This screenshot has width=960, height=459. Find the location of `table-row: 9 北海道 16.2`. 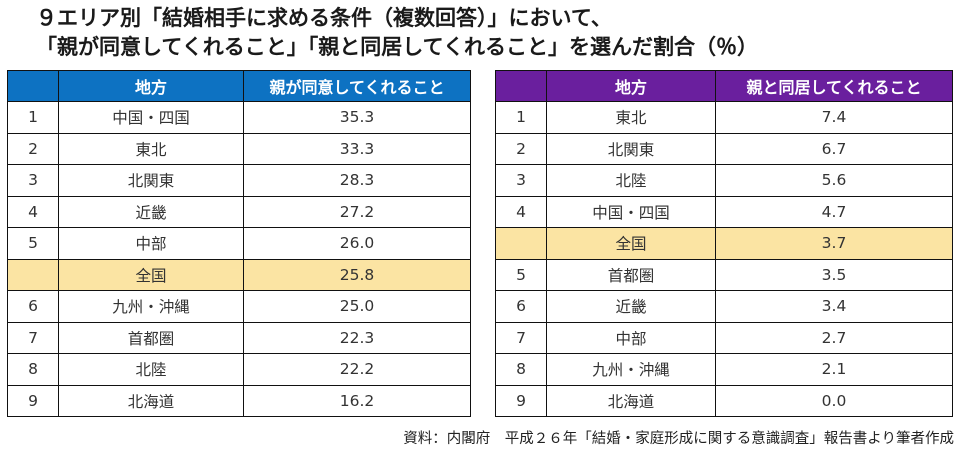

table-row: 9 北海道 16.2 is located at coordinates (239, 400).